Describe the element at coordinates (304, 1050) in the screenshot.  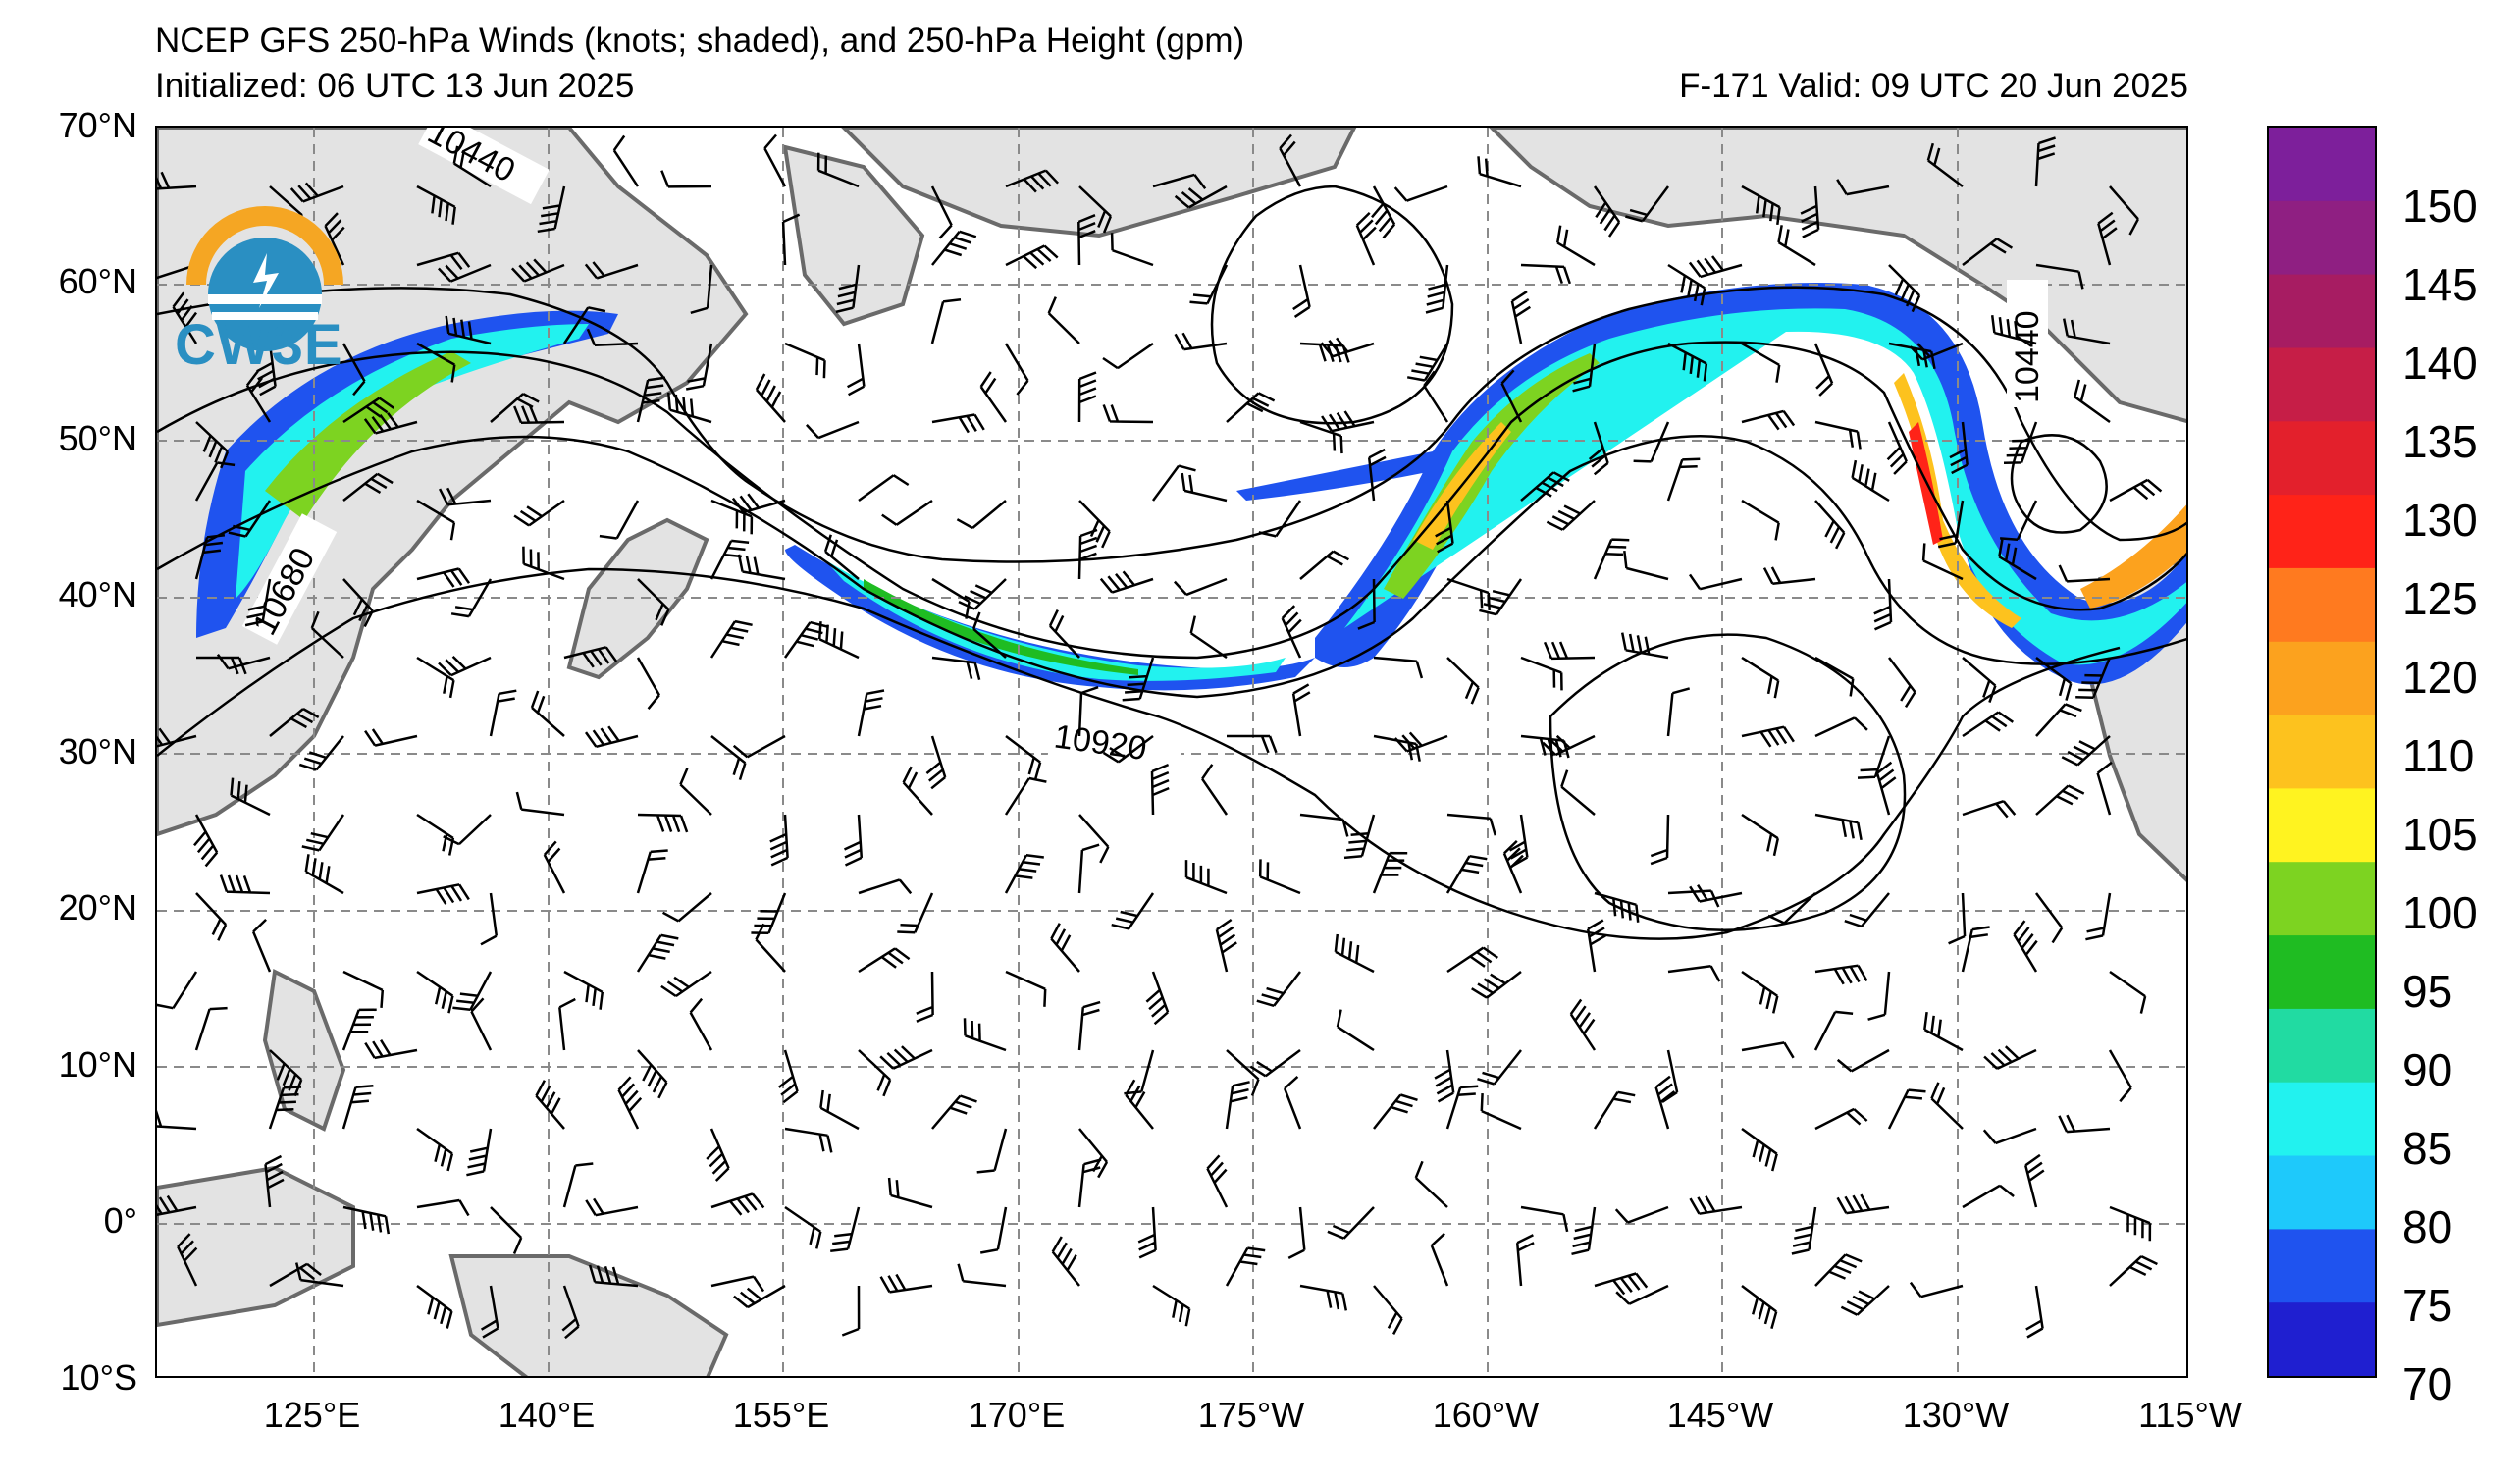
I see `philippines-land` at that location.